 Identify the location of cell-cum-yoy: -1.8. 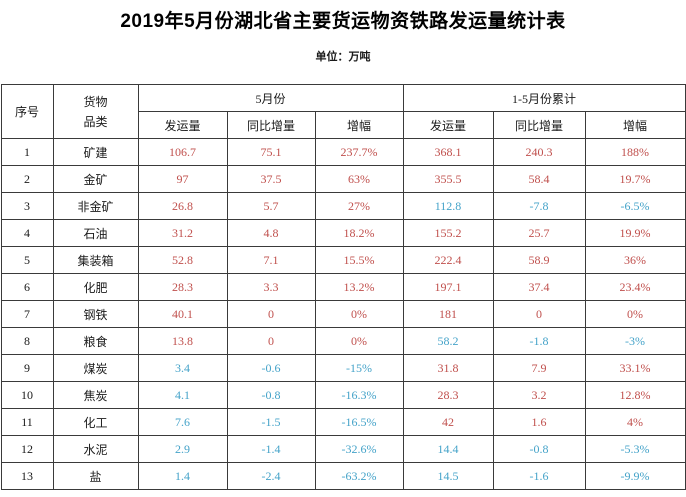
(539, 341).